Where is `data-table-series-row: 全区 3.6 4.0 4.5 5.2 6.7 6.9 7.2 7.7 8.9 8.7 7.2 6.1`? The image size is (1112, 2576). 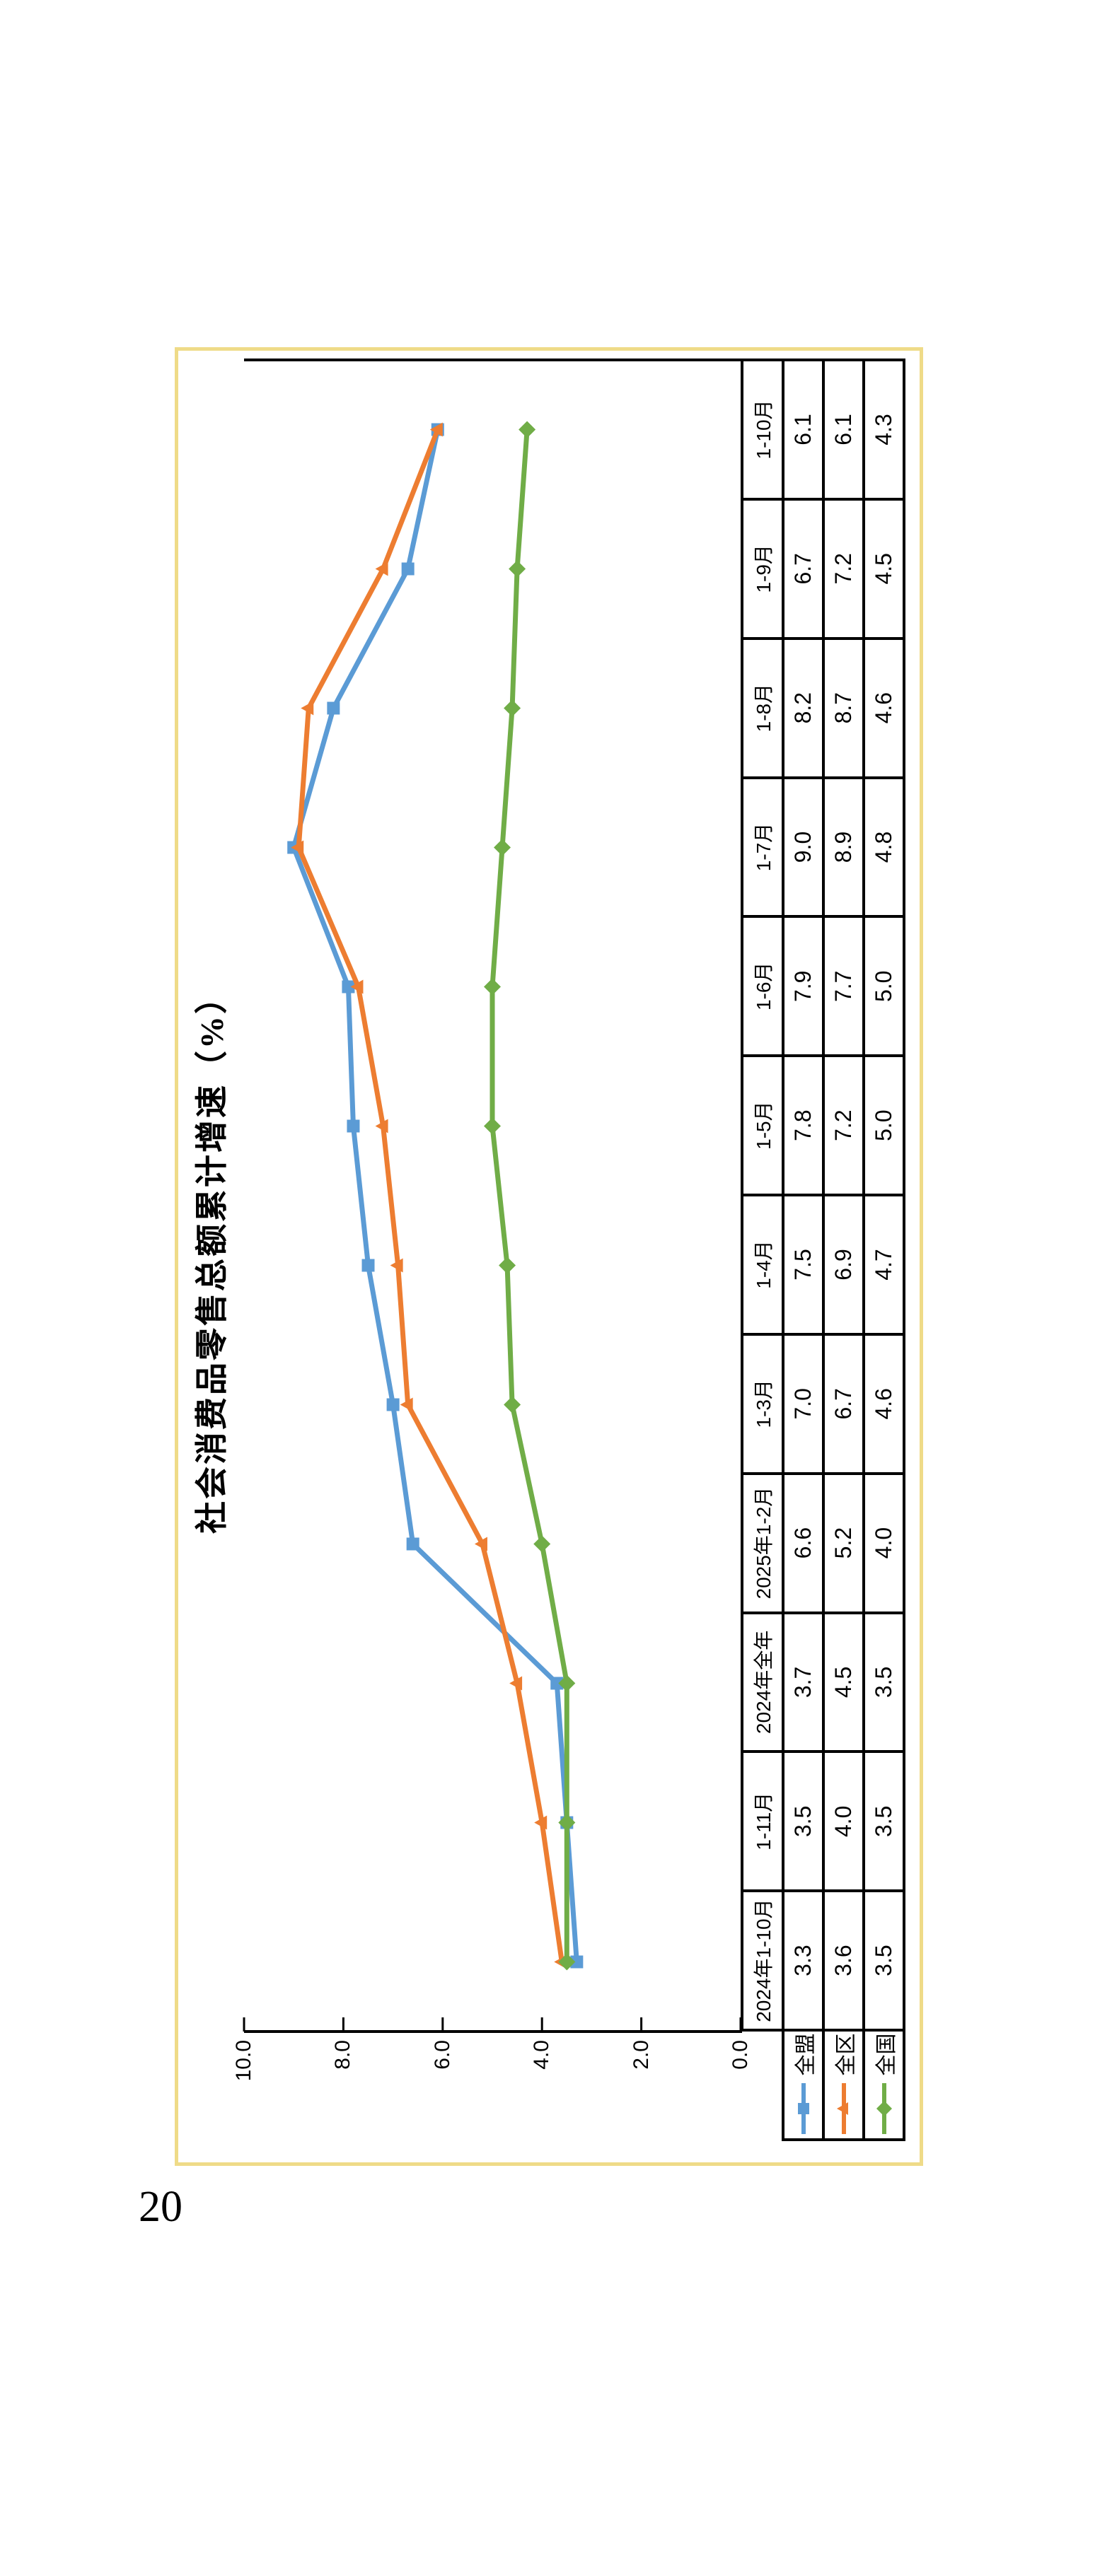
data-table-series-row: 全区 3.6 4.0 4.5 5.2 6.7 6.9 7.2 7.7 8.9 8.7 7.2 6.1 is located at coordinates (843, 1250).